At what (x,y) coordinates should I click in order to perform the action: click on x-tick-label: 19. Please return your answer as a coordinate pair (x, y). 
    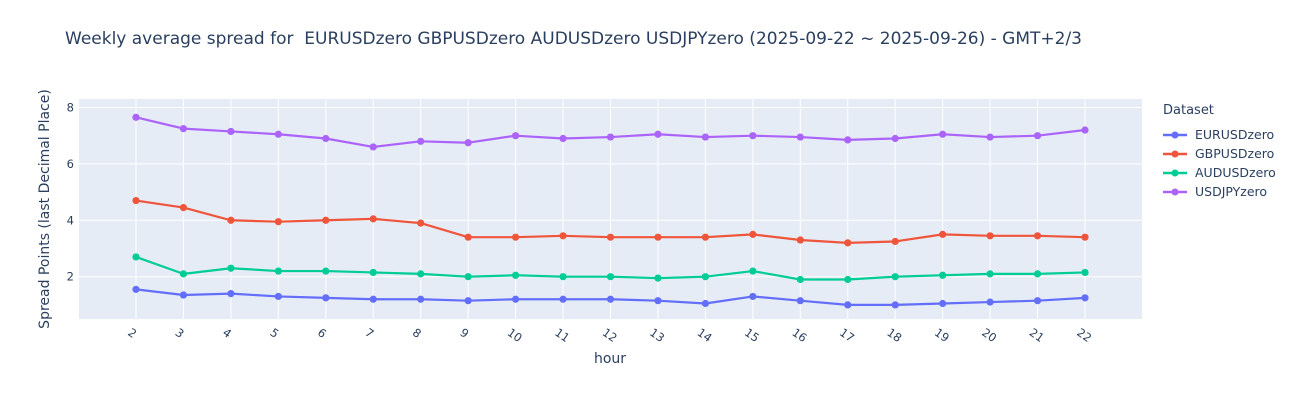
    Looking at the image, I should click on (942, 335).